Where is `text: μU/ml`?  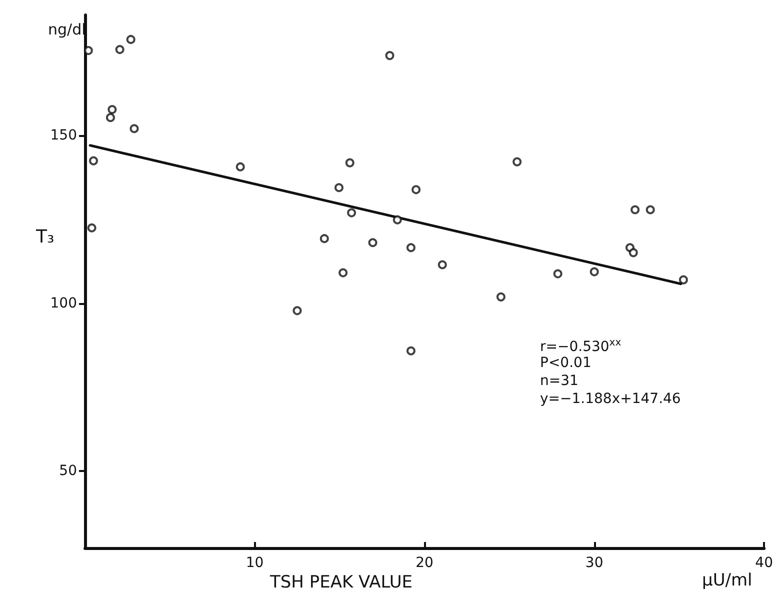 text: μU/ml is located at coordinates (727, 580).